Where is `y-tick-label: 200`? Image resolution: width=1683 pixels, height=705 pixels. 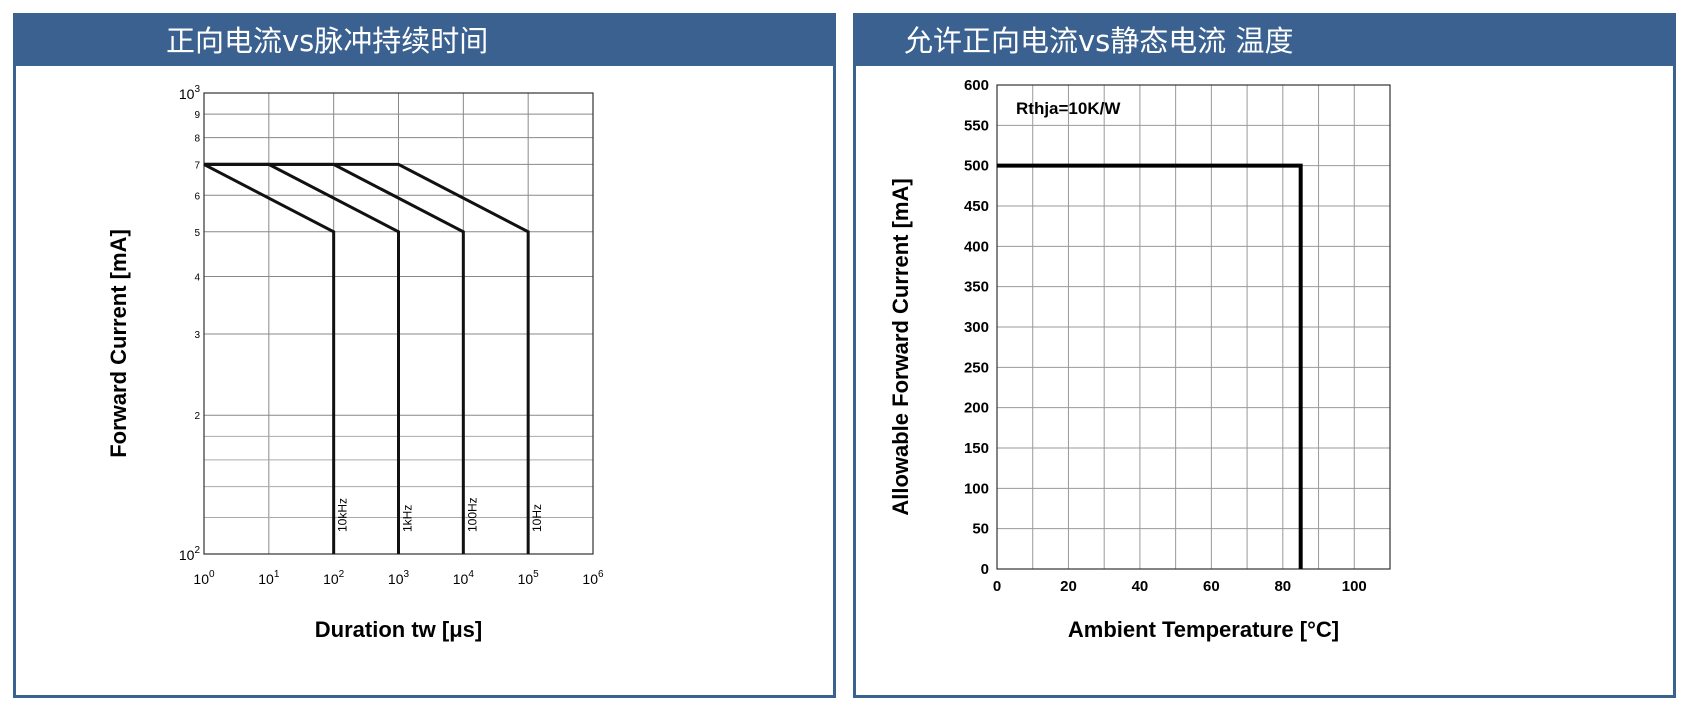
y-tick-label: 200 is located at coordinates (976, 408).